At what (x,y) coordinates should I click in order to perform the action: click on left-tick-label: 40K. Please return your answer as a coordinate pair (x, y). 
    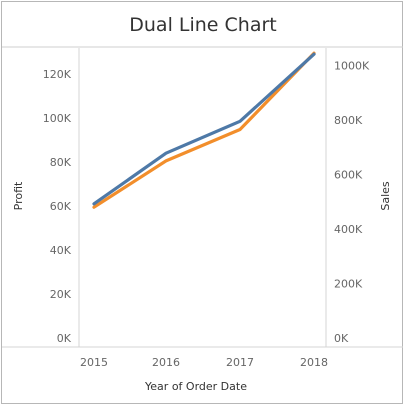
    Looking at the image, I should click on (61, 250).